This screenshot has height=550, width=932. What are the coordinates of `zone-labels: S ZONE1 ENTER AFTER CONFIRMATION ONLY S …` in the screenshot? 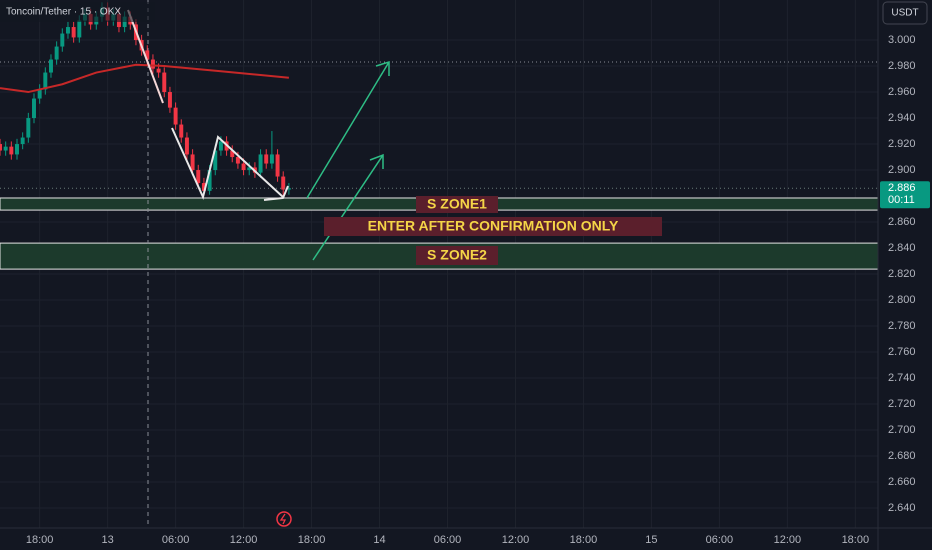 It's located at (493, 230).